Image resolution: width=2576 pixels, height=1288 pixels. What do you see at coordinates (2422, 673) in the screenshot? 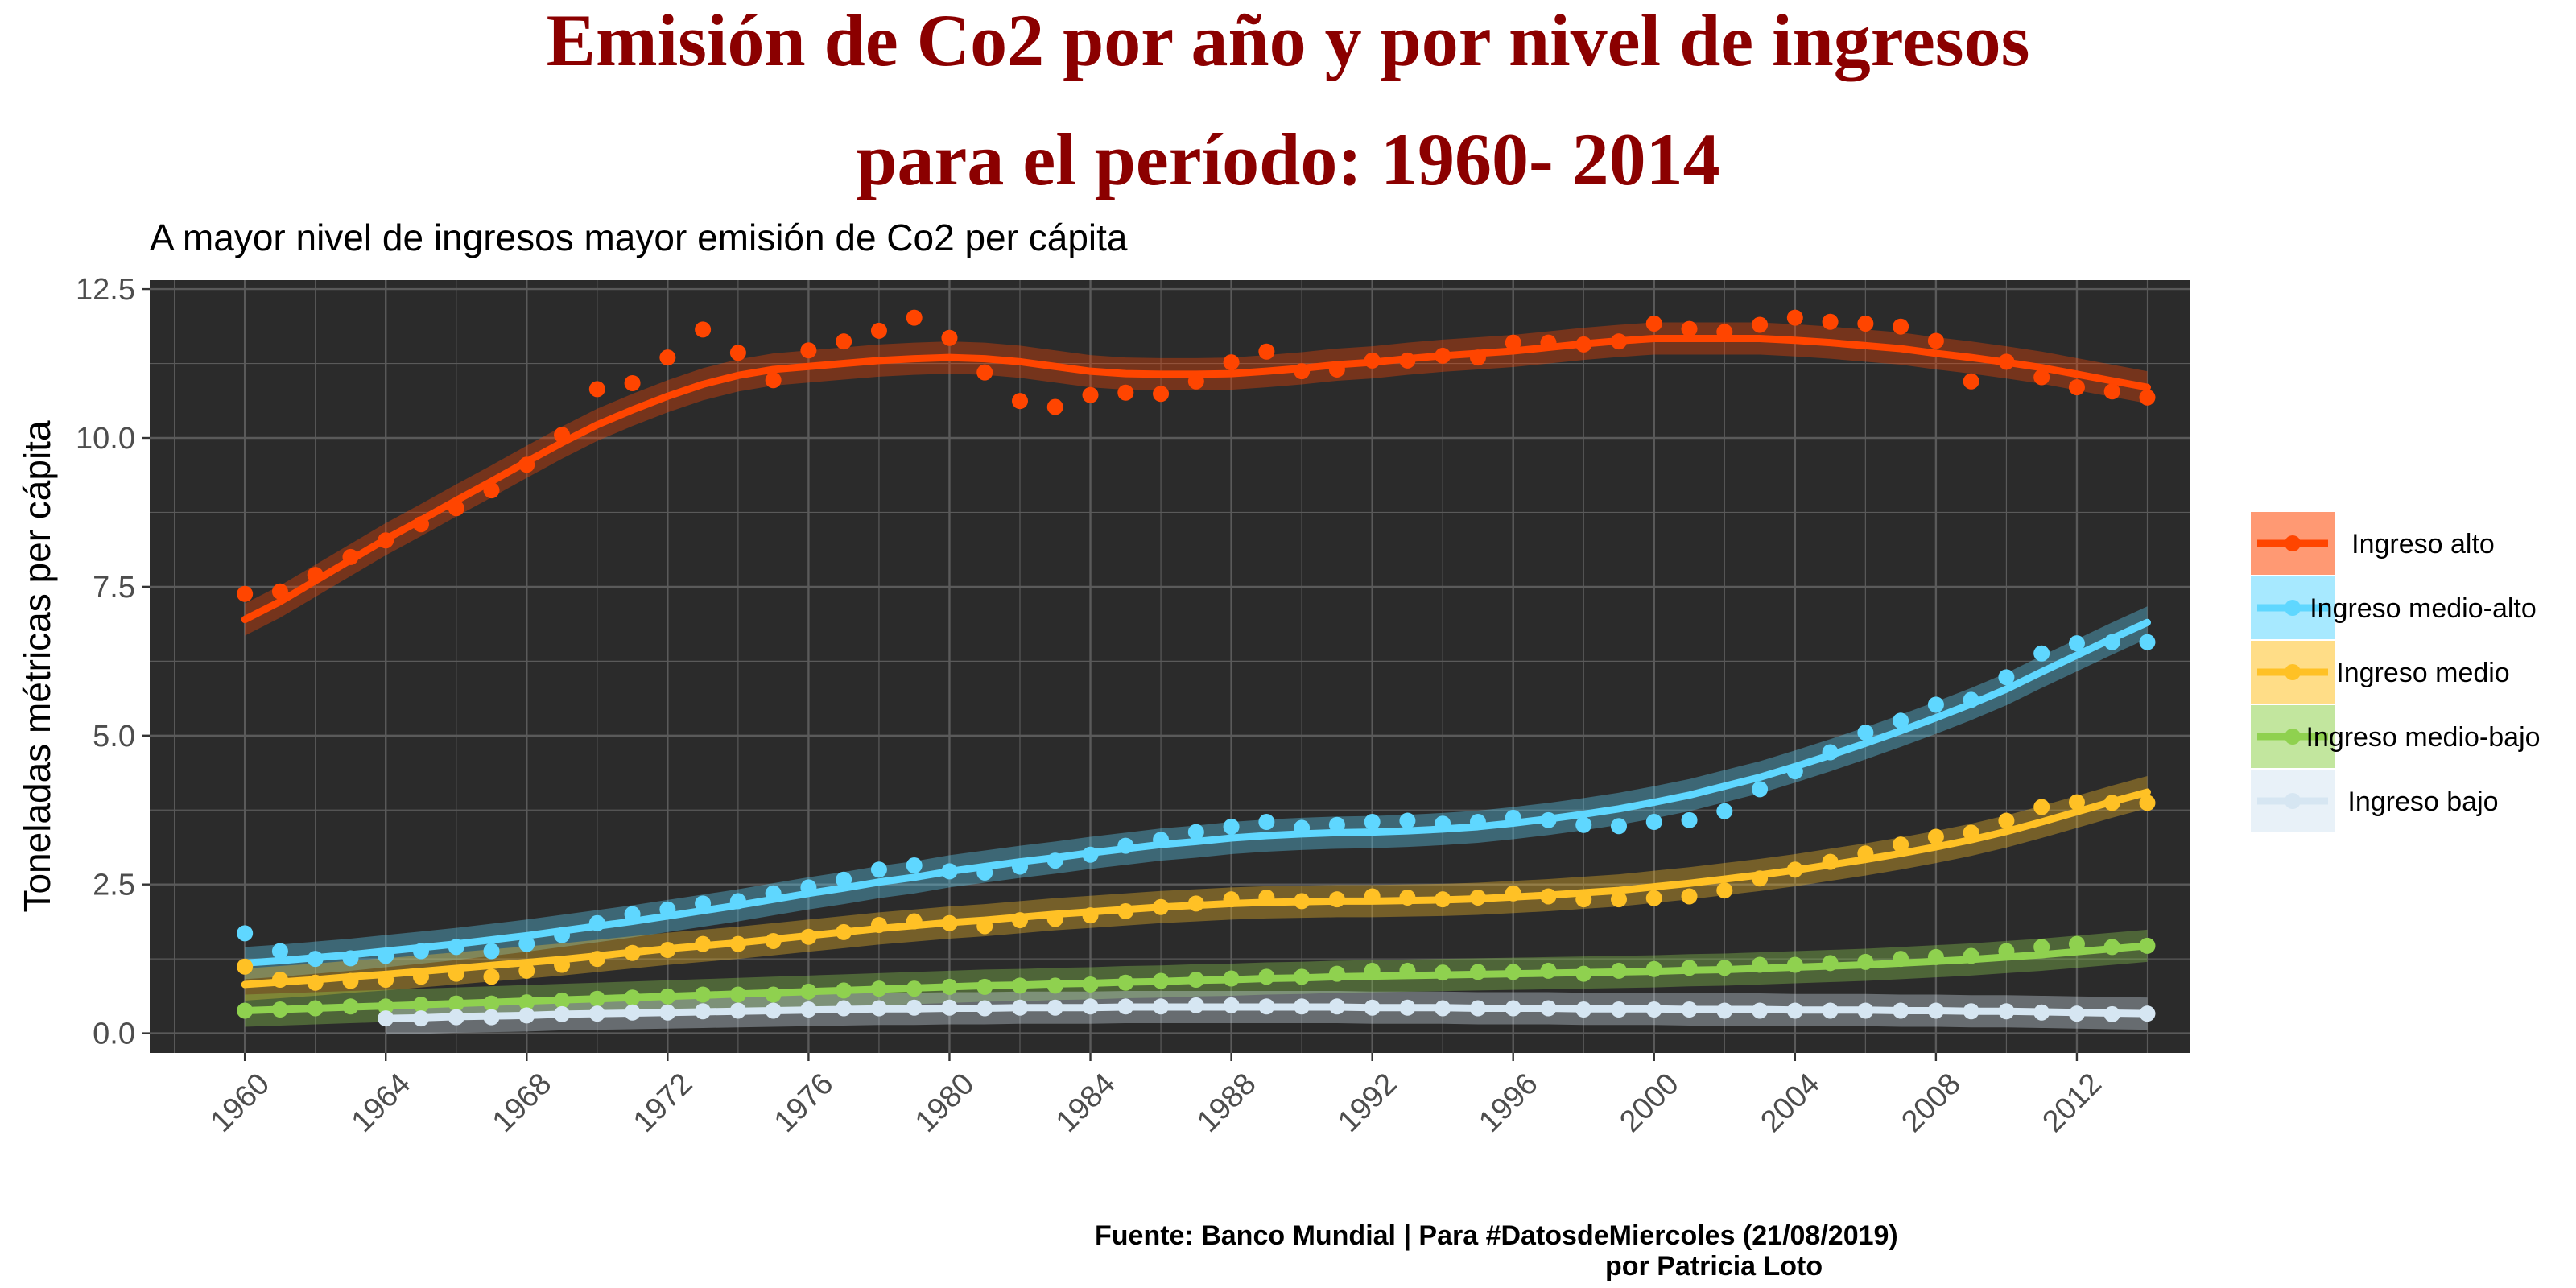
I see `legend-label: Ingreso medio` at bounding box center [2422, 673].